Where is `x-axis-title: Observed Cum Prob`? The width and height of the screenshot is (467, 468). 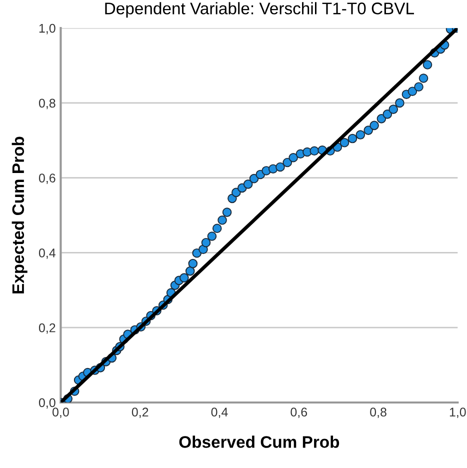
x-axis-title: Observed Cum Prob is located at coordinates (259, 442).